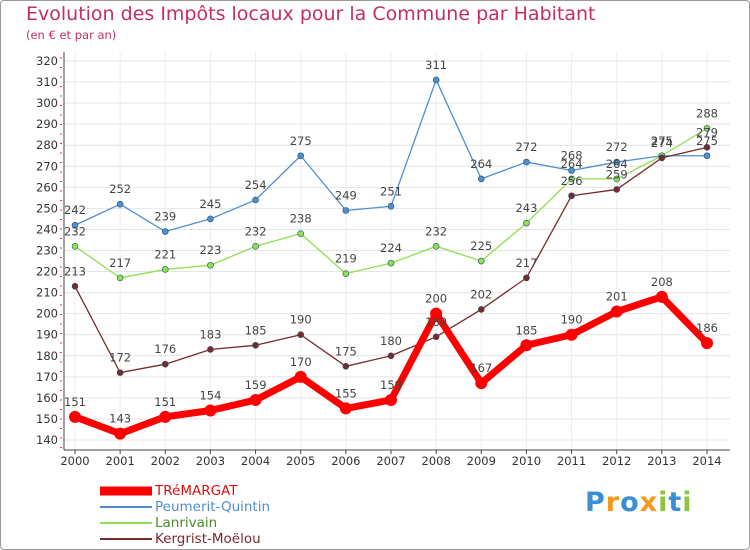  What do you see at coordinates (47, 166) in the screenshot?
I see `y-tick-label: 270` at bounding box center [47, 166].